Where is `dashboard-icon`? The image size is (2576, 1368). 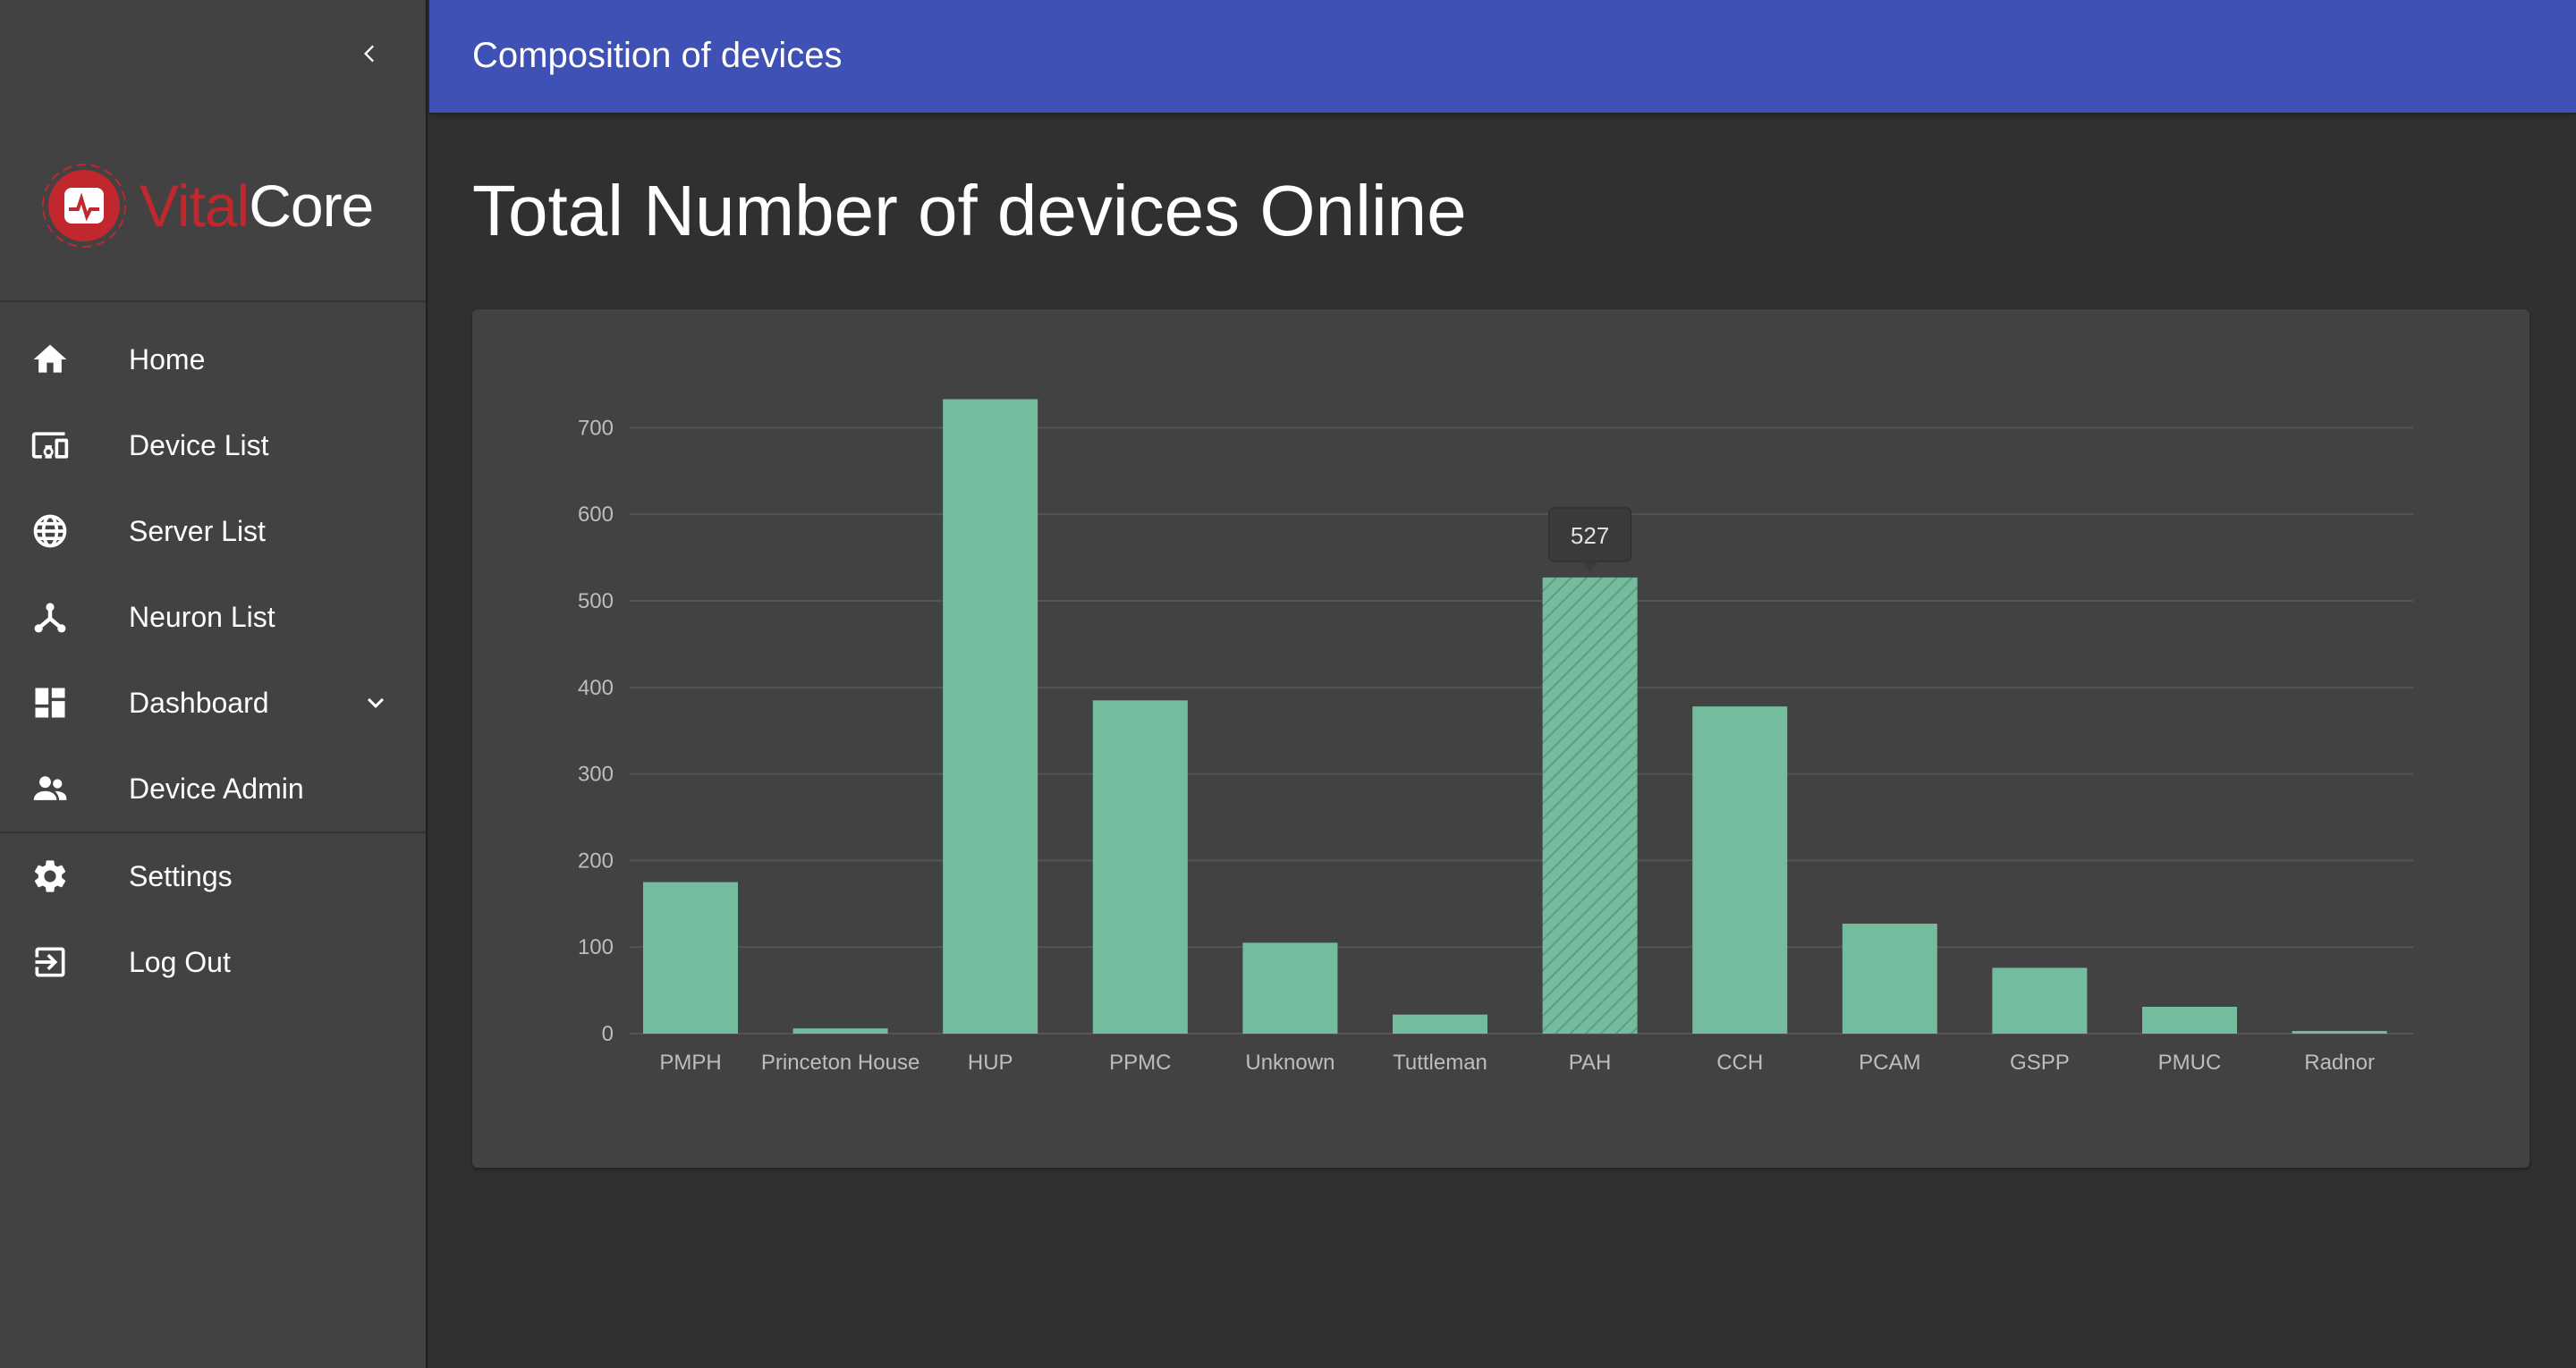 dashboard-icon is located at coordinates (50, 703).